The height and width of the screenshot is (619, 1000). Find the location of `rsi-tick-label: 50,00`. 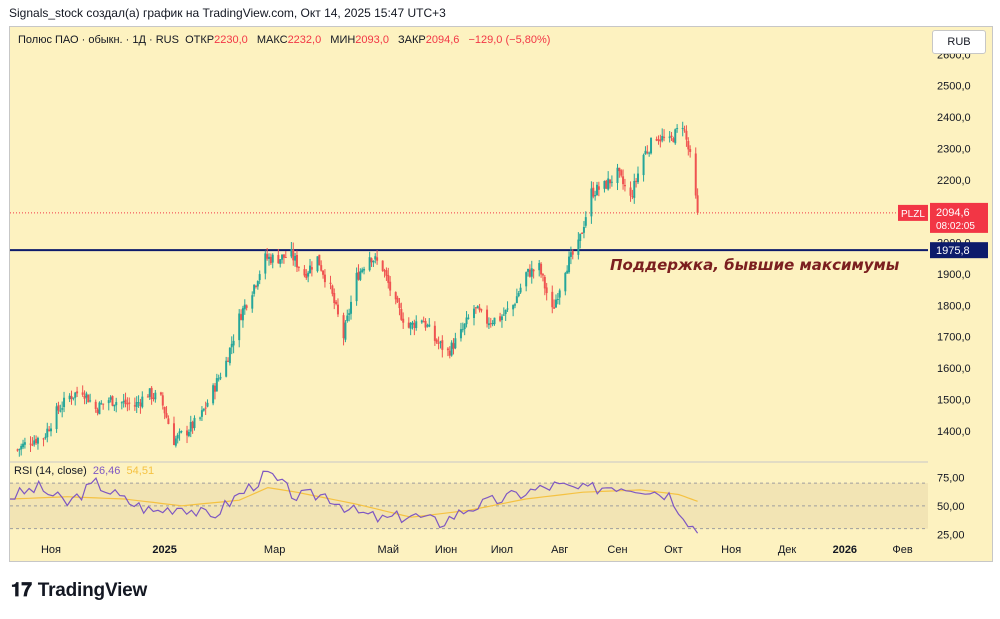

rsi-tick-label: 50,00 is located at coordinates (951, 507).